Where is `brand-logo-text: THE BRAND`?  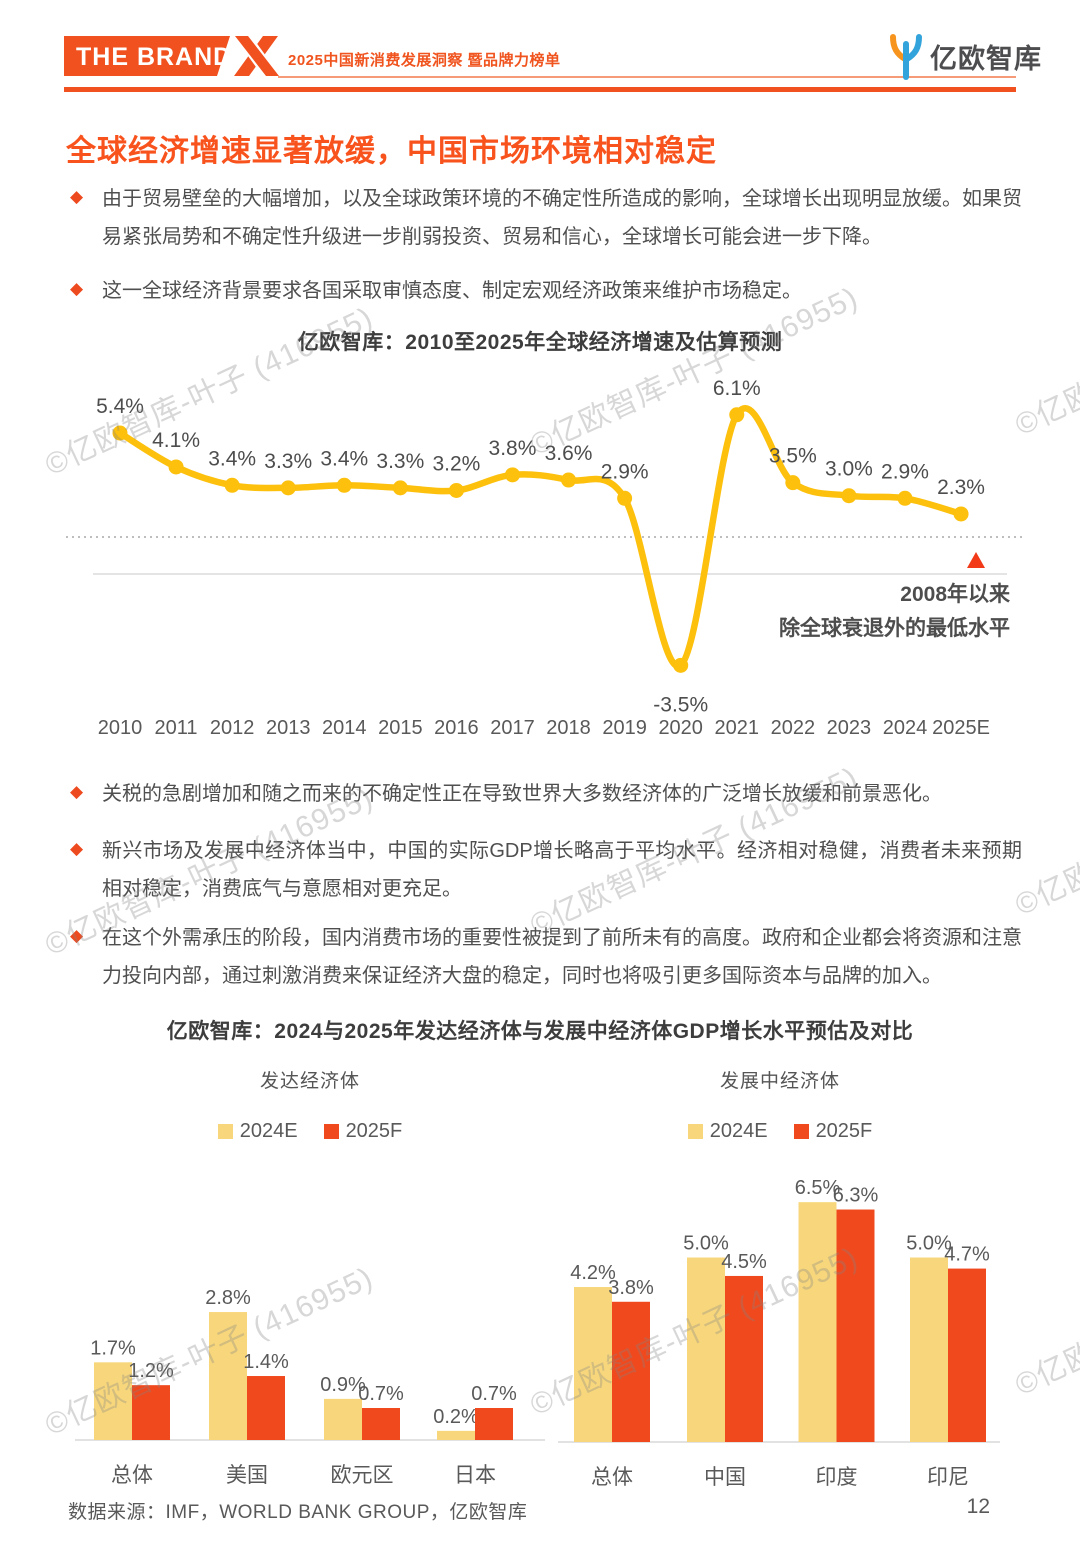 brand-logo-text: THE BRAND is located at coordinates (154, 57).